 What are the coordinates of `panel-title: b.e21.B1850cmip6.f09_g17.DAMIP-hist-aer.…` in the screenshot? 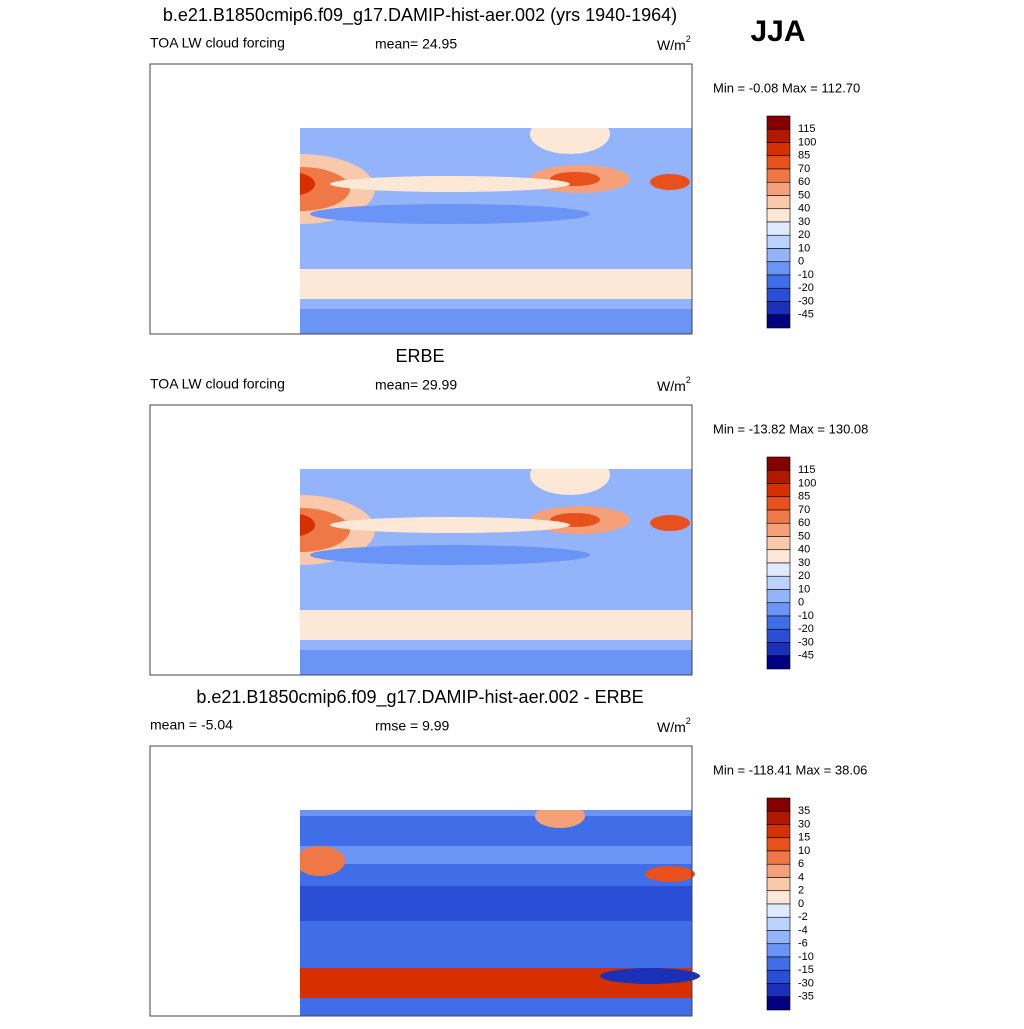 It's located at (420, 15).